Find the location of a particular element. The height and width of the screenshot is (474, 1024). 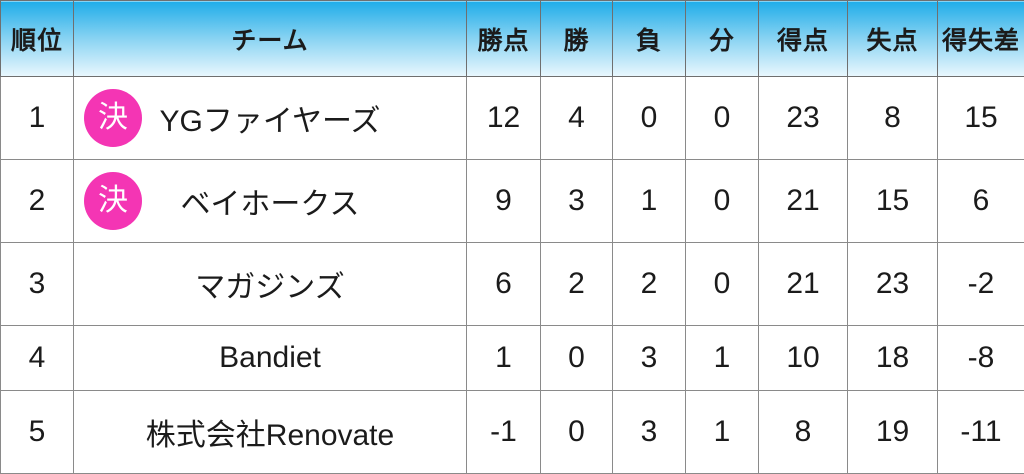

goals-for-cell: 10 is located at coordinates (803, 358).